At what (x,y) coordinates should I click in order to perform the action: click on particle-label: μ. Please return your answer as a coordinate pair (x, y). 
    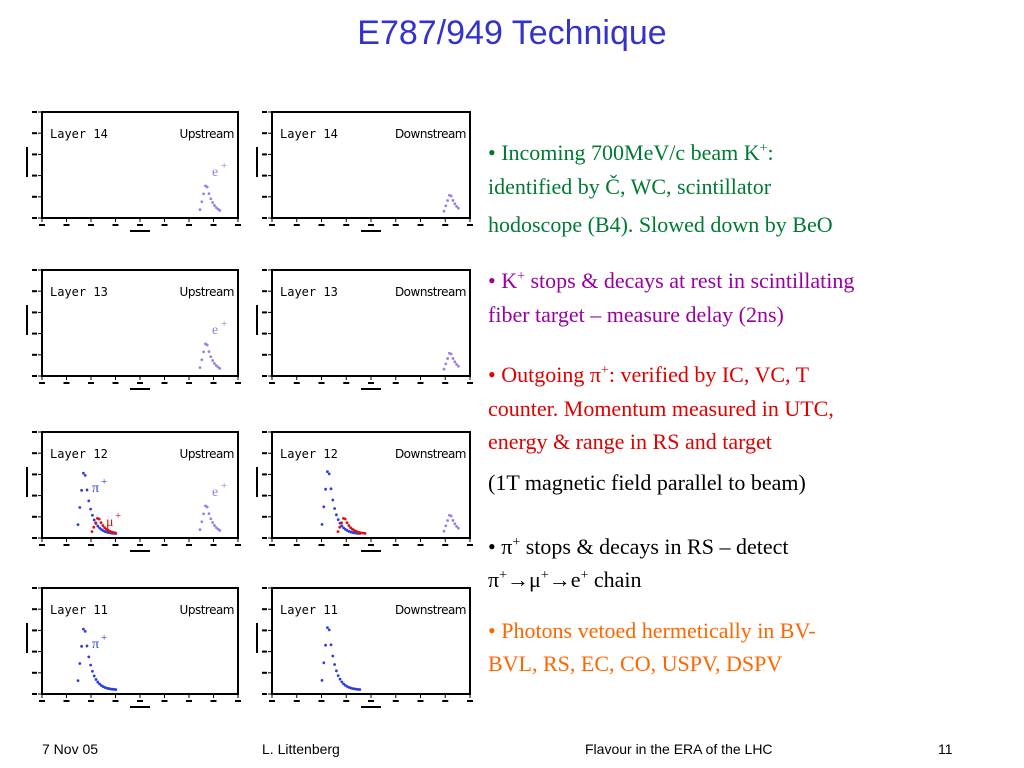
    Looking at the image, I should click on (110, 522).